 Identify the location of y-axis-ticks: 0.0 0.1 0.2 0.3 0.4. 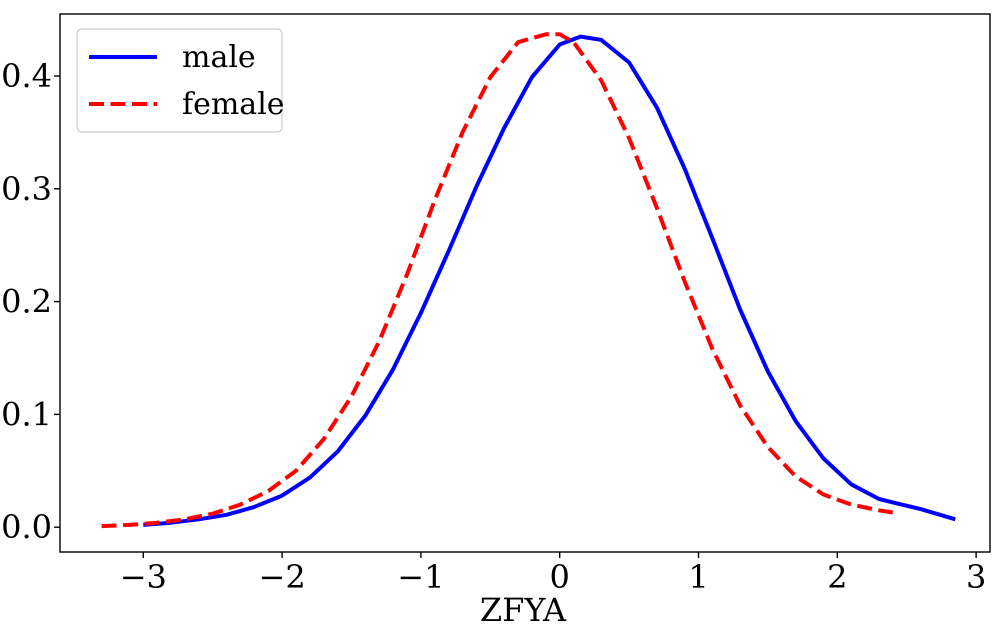
(30, 301).